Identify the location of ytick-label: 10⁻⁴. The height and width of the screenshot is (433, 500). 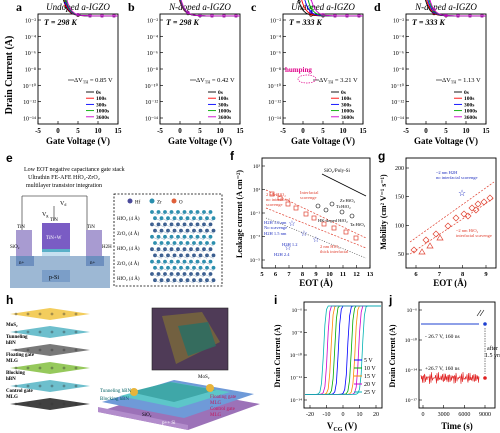
(398, 38).